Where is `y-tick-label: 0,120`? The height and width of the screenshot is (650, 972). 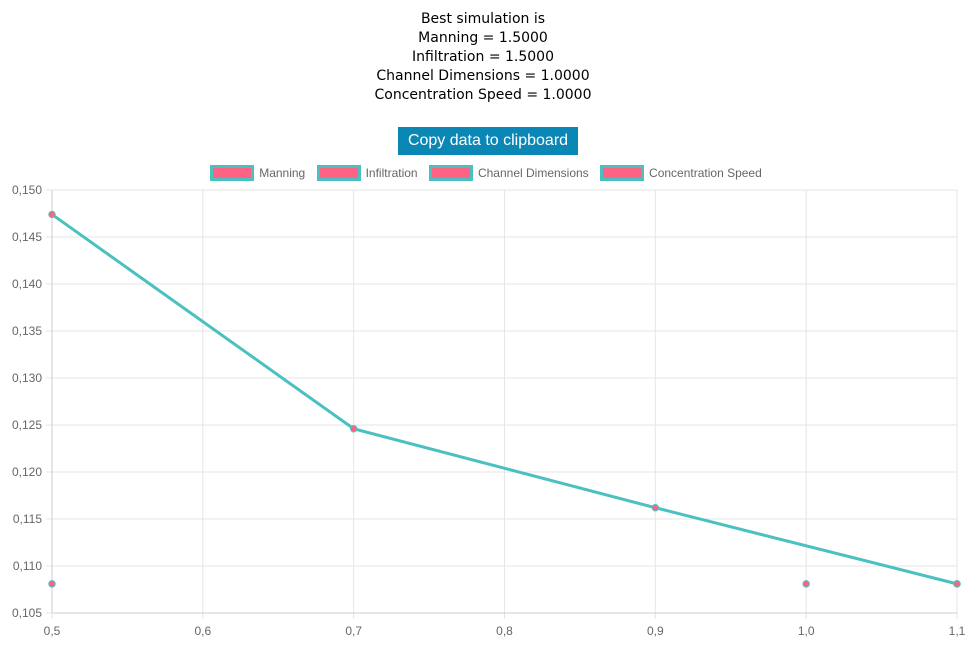 y-tick-label: 0,120 is located at coordinates (27, 472).